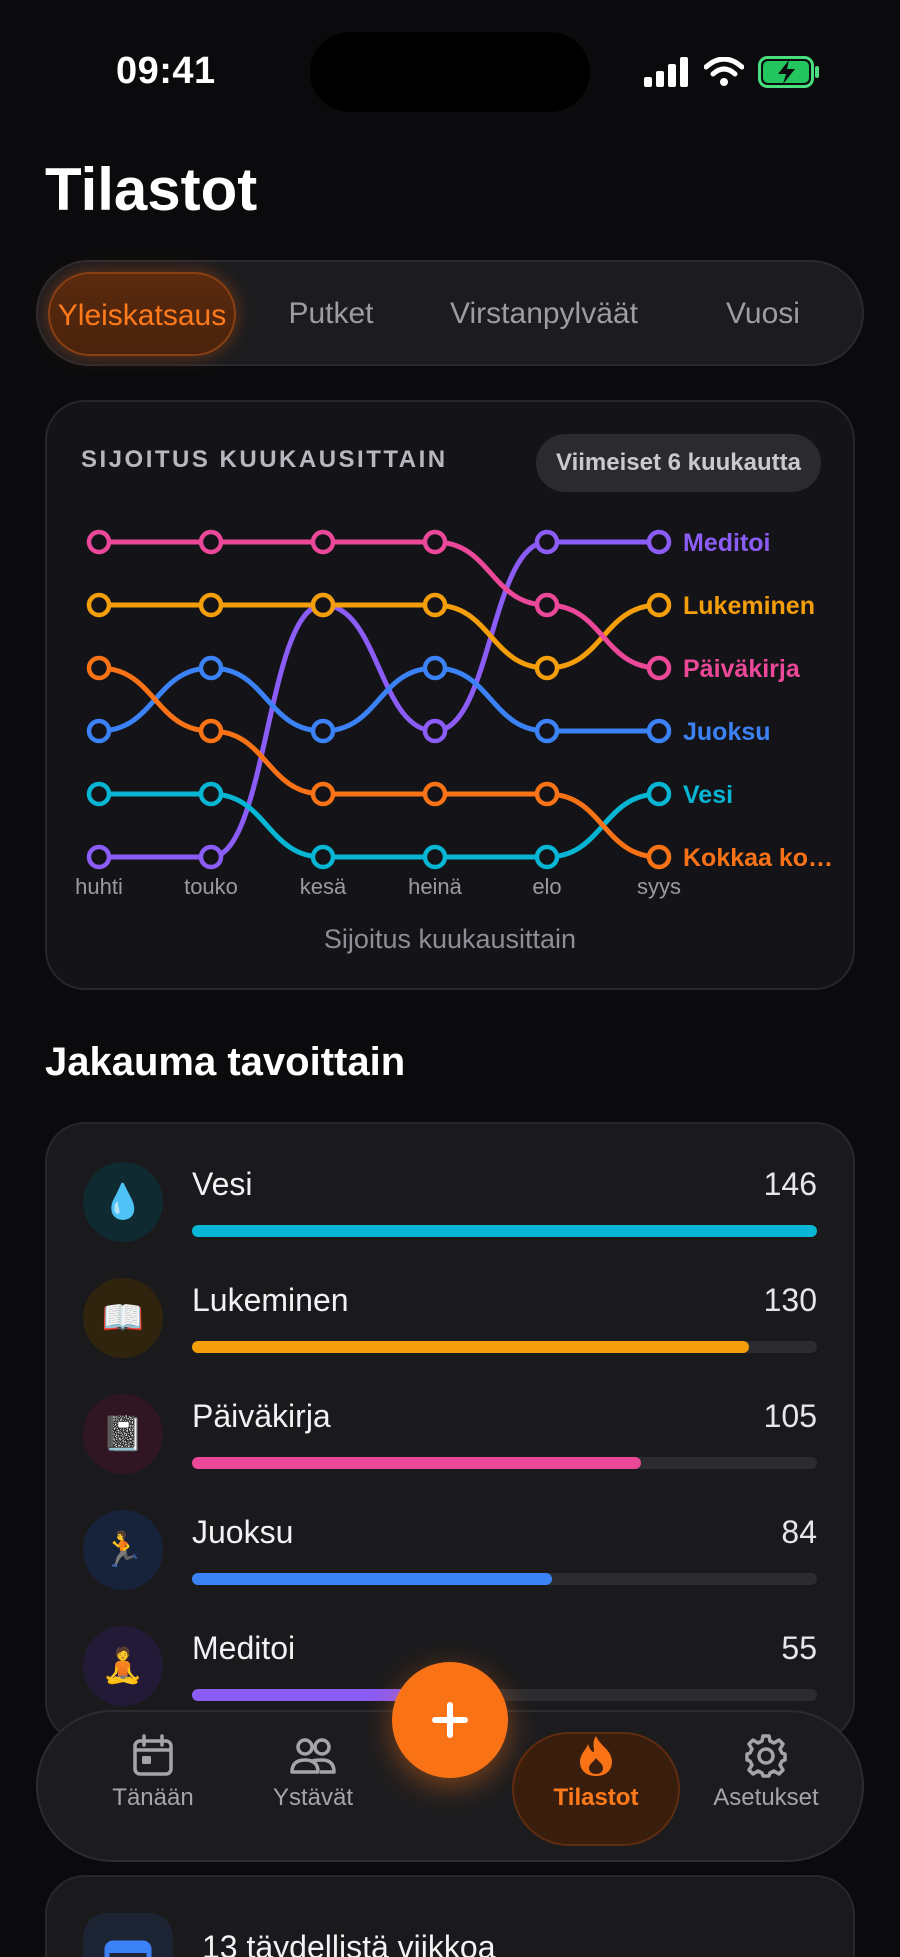  I want to click on water-drop-icon: 💧, so click(123, 1202).